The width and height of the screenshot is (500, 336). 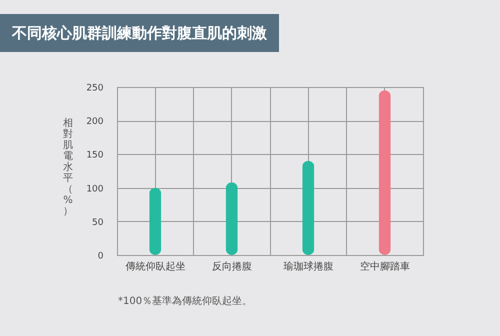 What do you see at coordinates (139, 33) in the screenshot?
I see `chart-title: 不同核心肌群訓練動作對腹直肌的刺激` at bounding box center [139, 33].